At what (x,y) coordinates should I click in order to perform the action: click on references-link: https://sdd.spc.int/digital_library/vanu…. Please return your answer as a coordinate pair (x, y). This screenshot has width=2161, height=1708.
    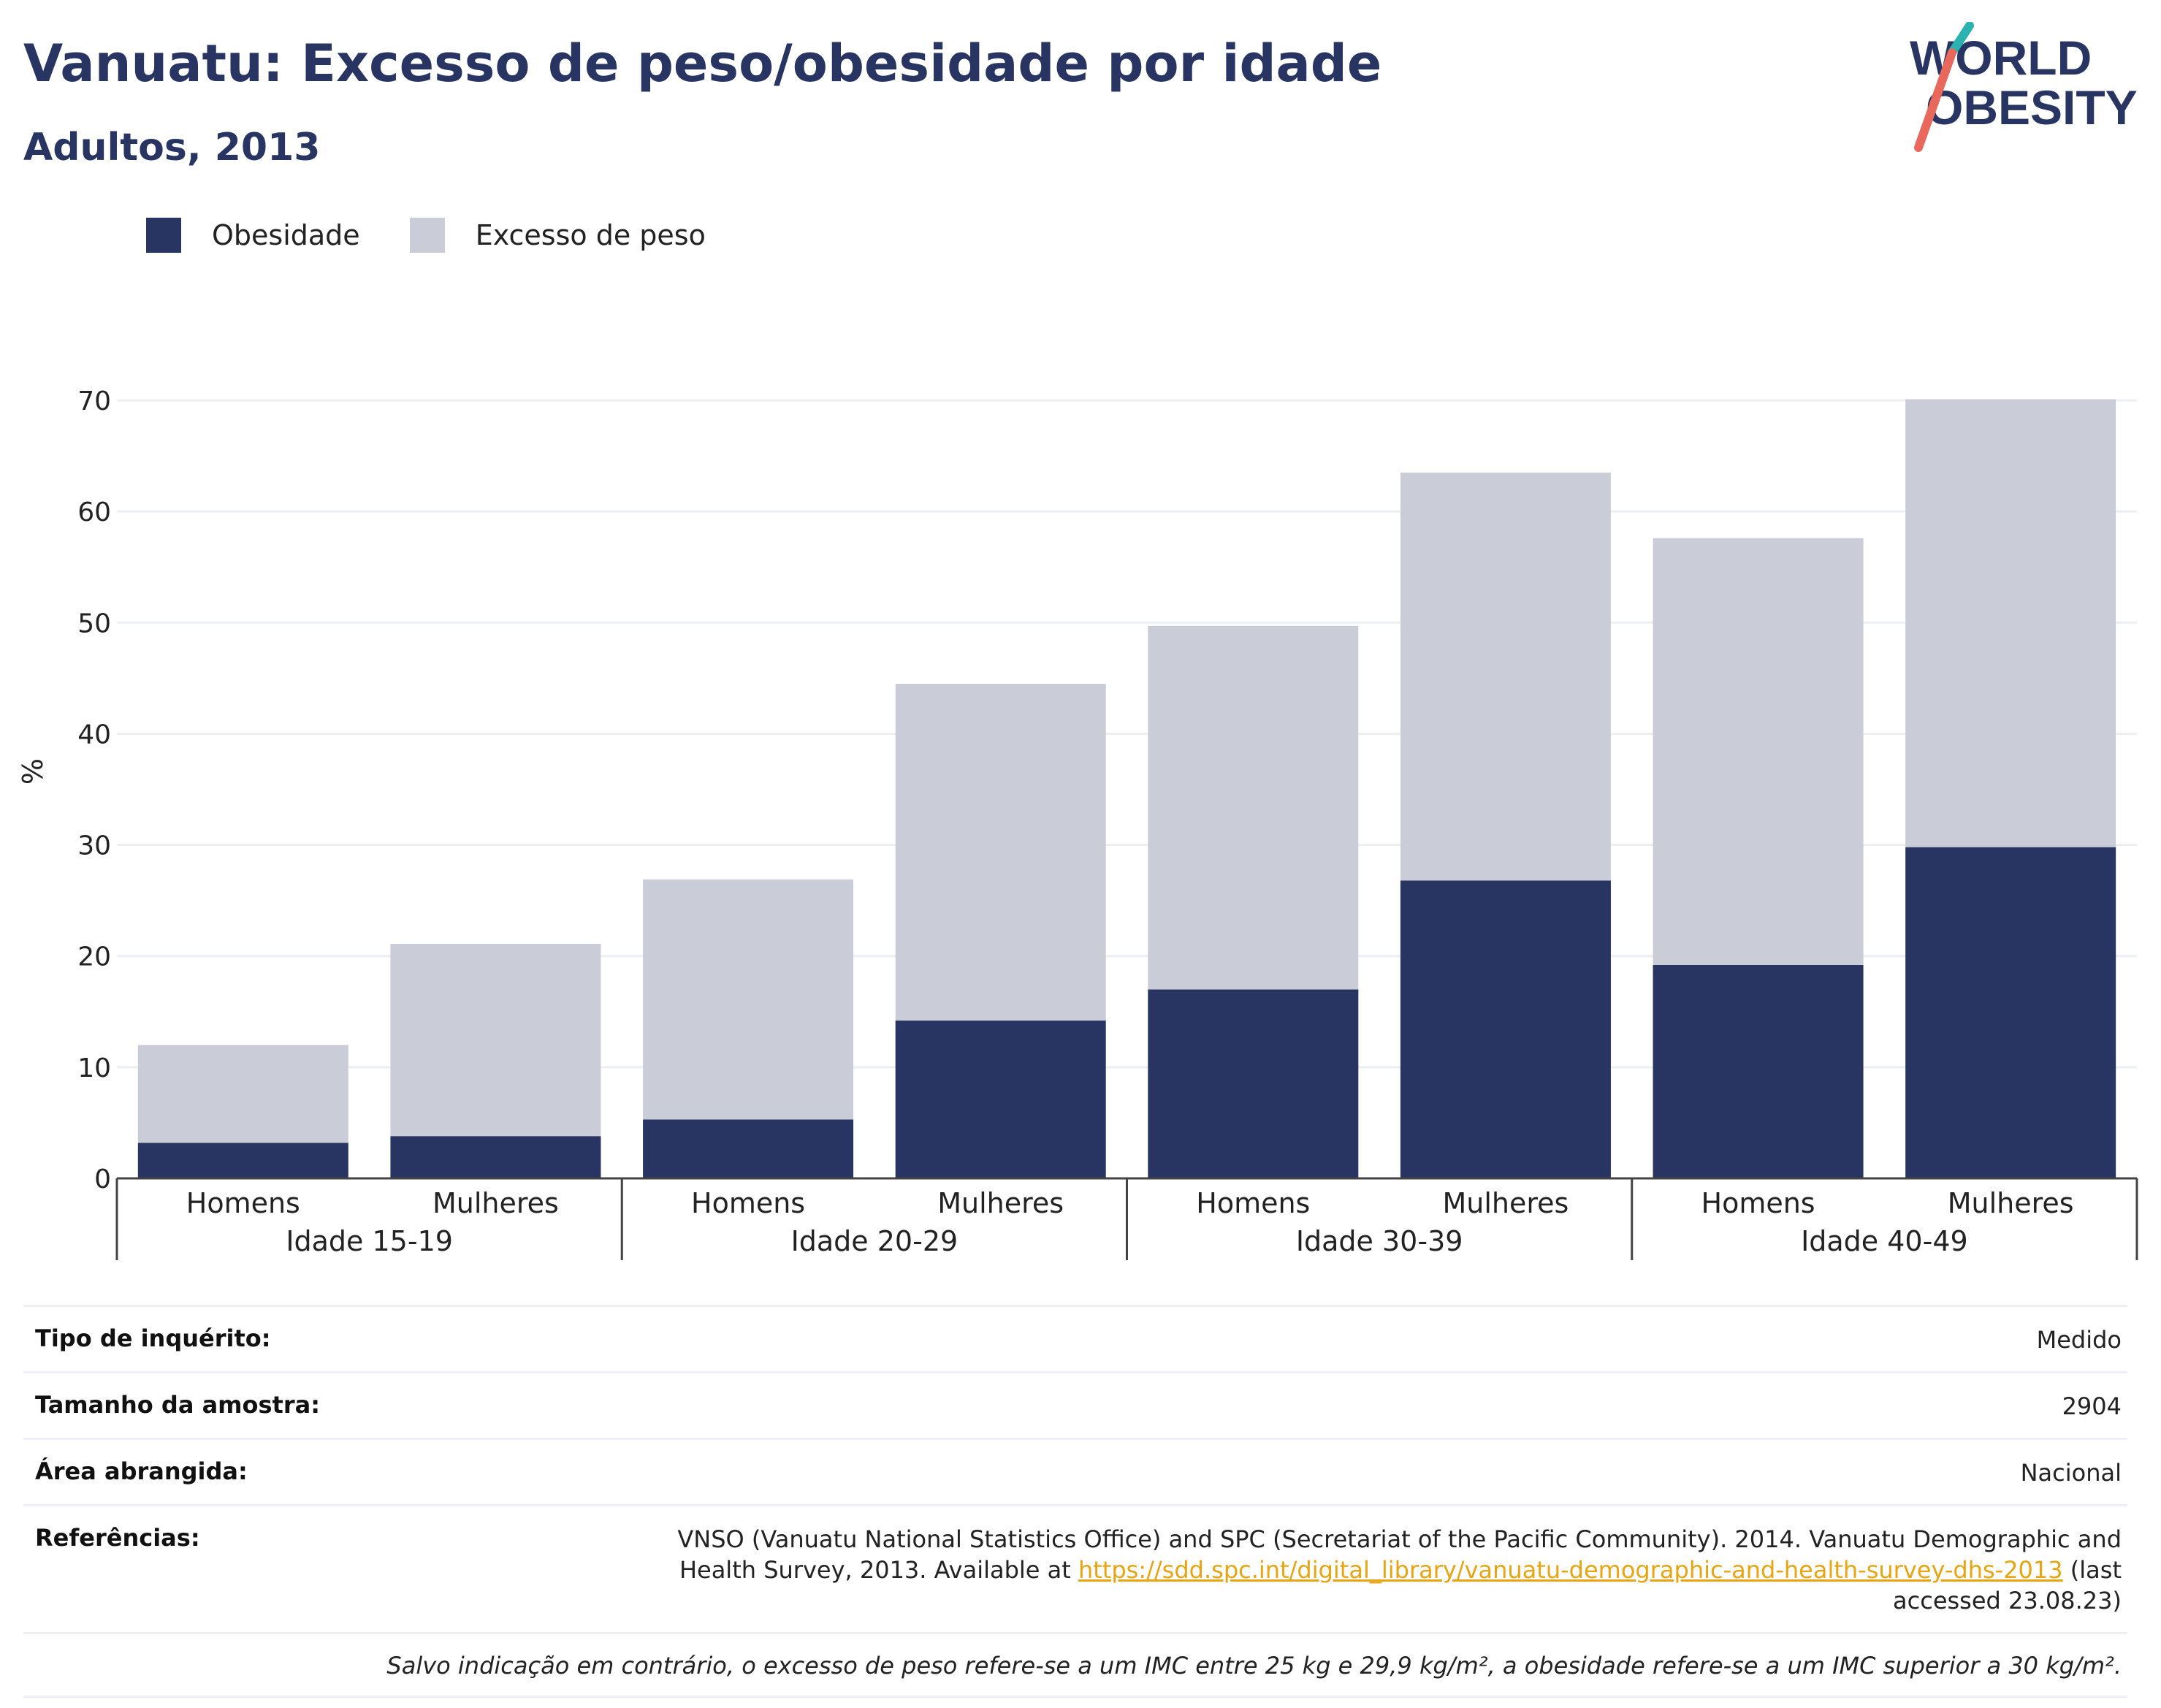
    Looking at the image, I should click on (1571, 1570).